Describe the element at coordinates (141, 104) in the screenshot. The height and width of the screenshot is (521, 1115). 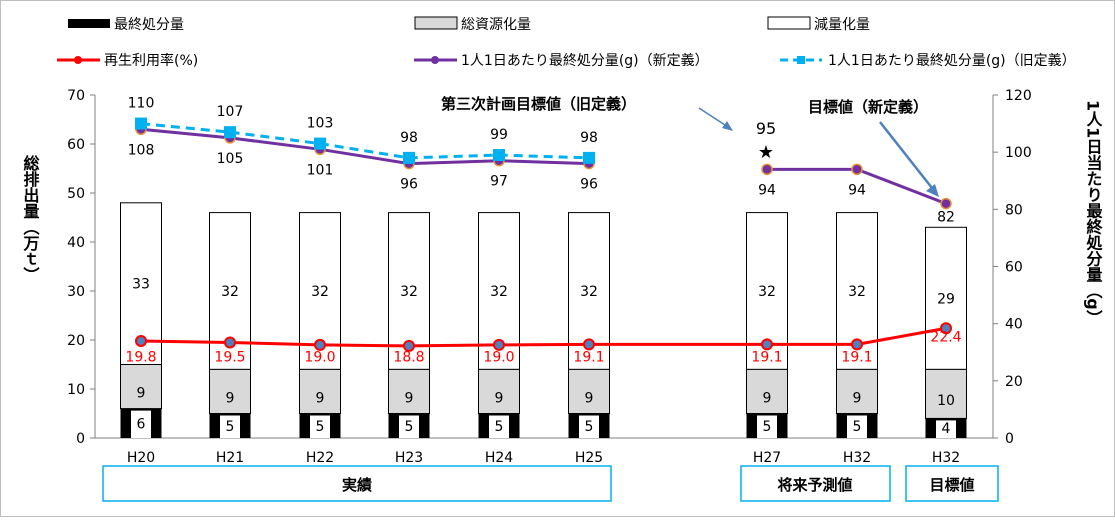
I see `label-old-def: 110` at that location.